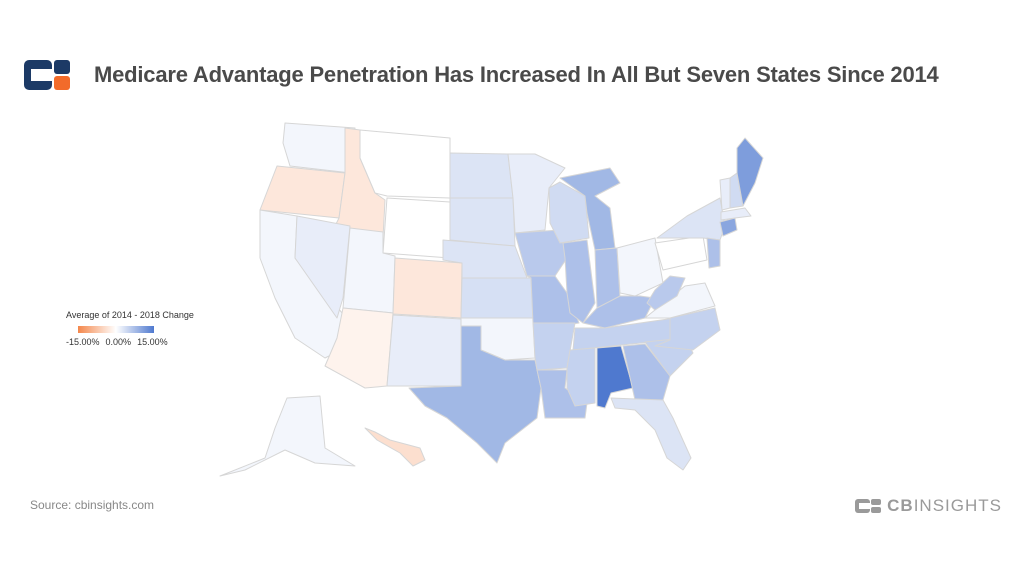  What do you see at coordinates (666, 293) in the screenshot?
I see `state-wv` at bounding box center [666, 293].